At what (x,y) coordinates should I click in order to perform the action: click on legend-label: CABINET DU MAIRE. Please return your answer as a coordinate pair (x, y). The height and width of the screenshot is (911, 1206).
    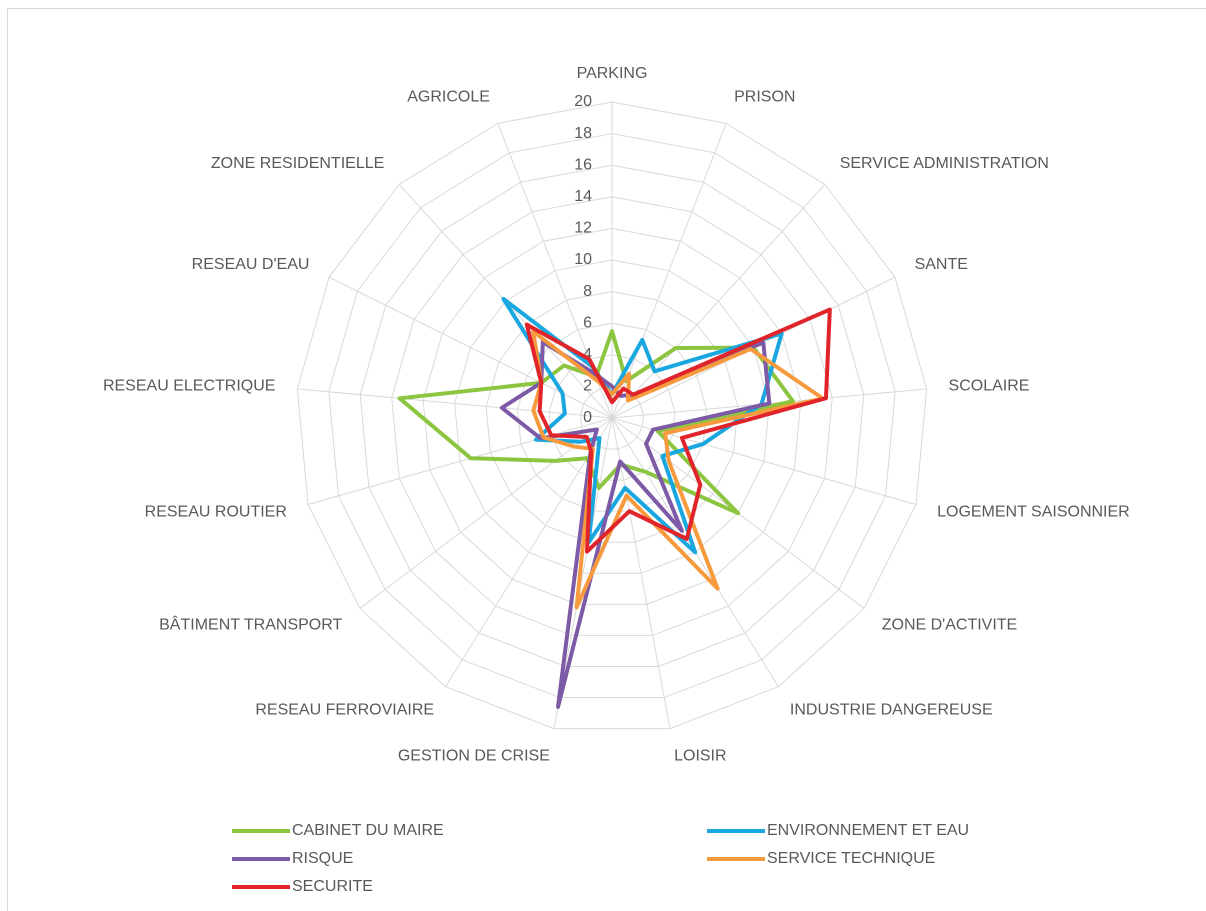
    Looking at the image, I should click on (368, 830).